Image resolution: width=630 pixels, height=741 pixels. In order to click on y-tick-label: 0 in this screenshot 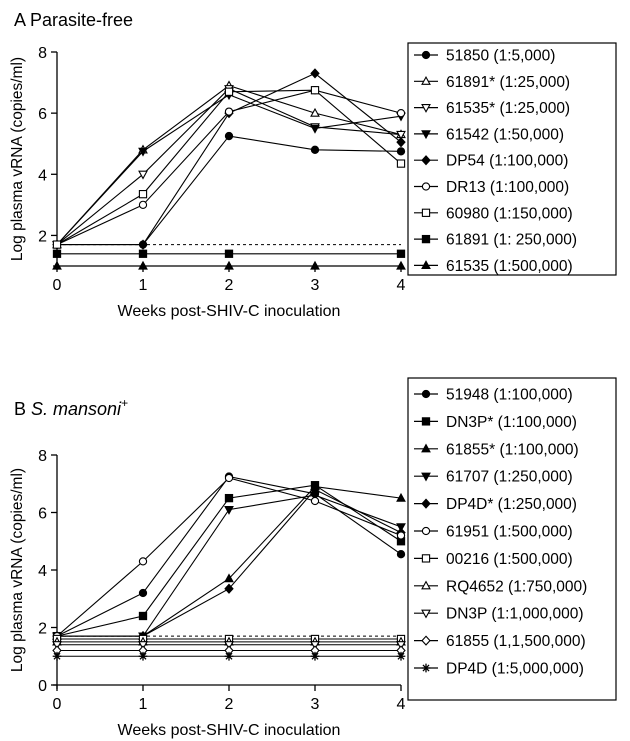, I will do `click(42, 686)`.